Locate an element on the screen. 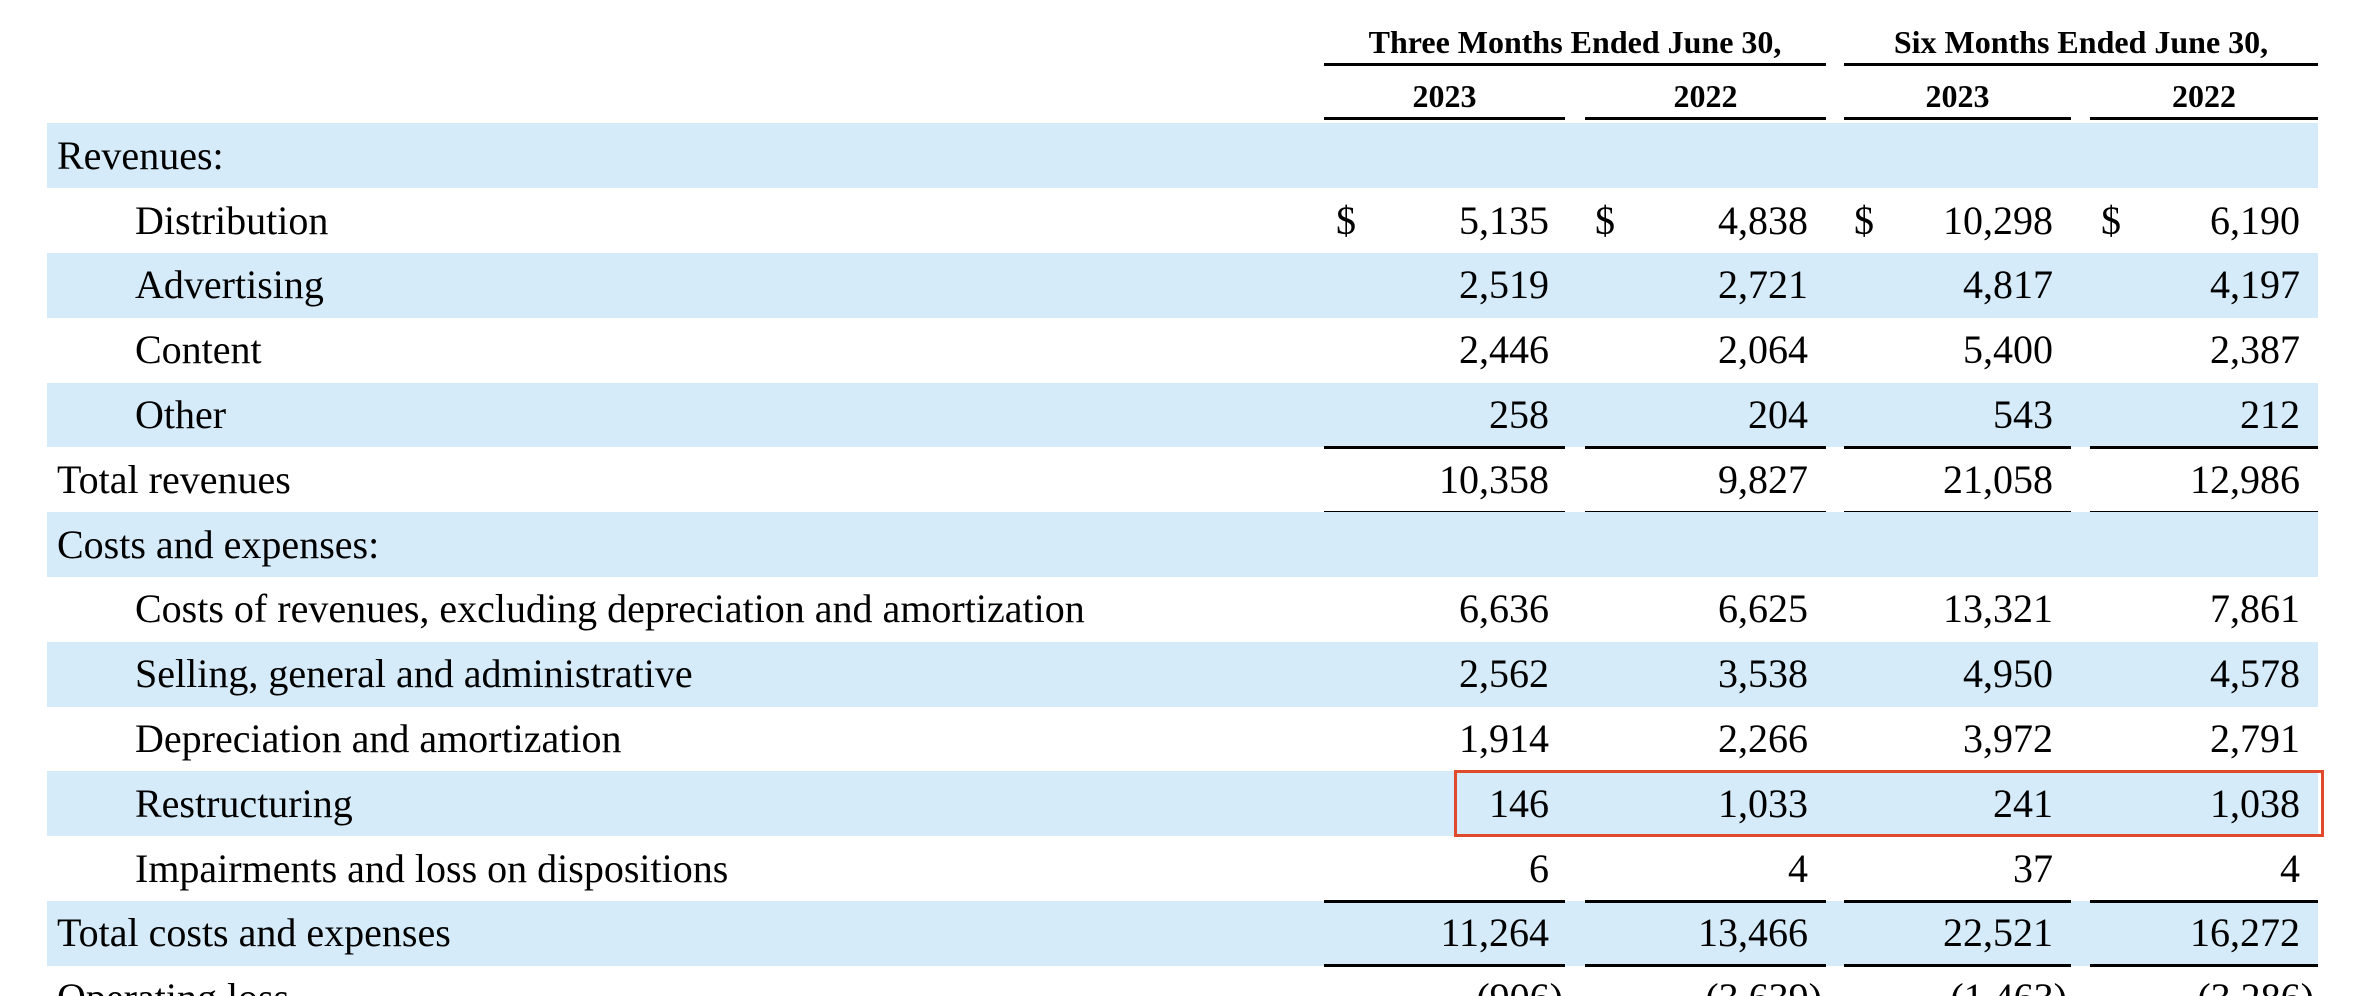 This screenshot has width=2360, height=996. row-label: Depreciation and amortization is located at coordinates (378, 738).